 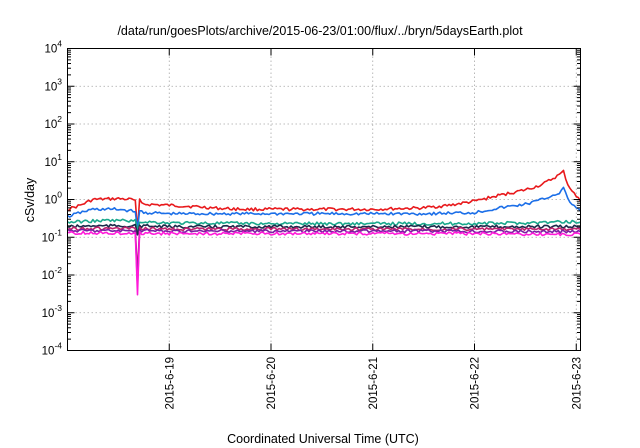 I want to click on y-tick-label: 10⁴, so click(x=53, y=47).